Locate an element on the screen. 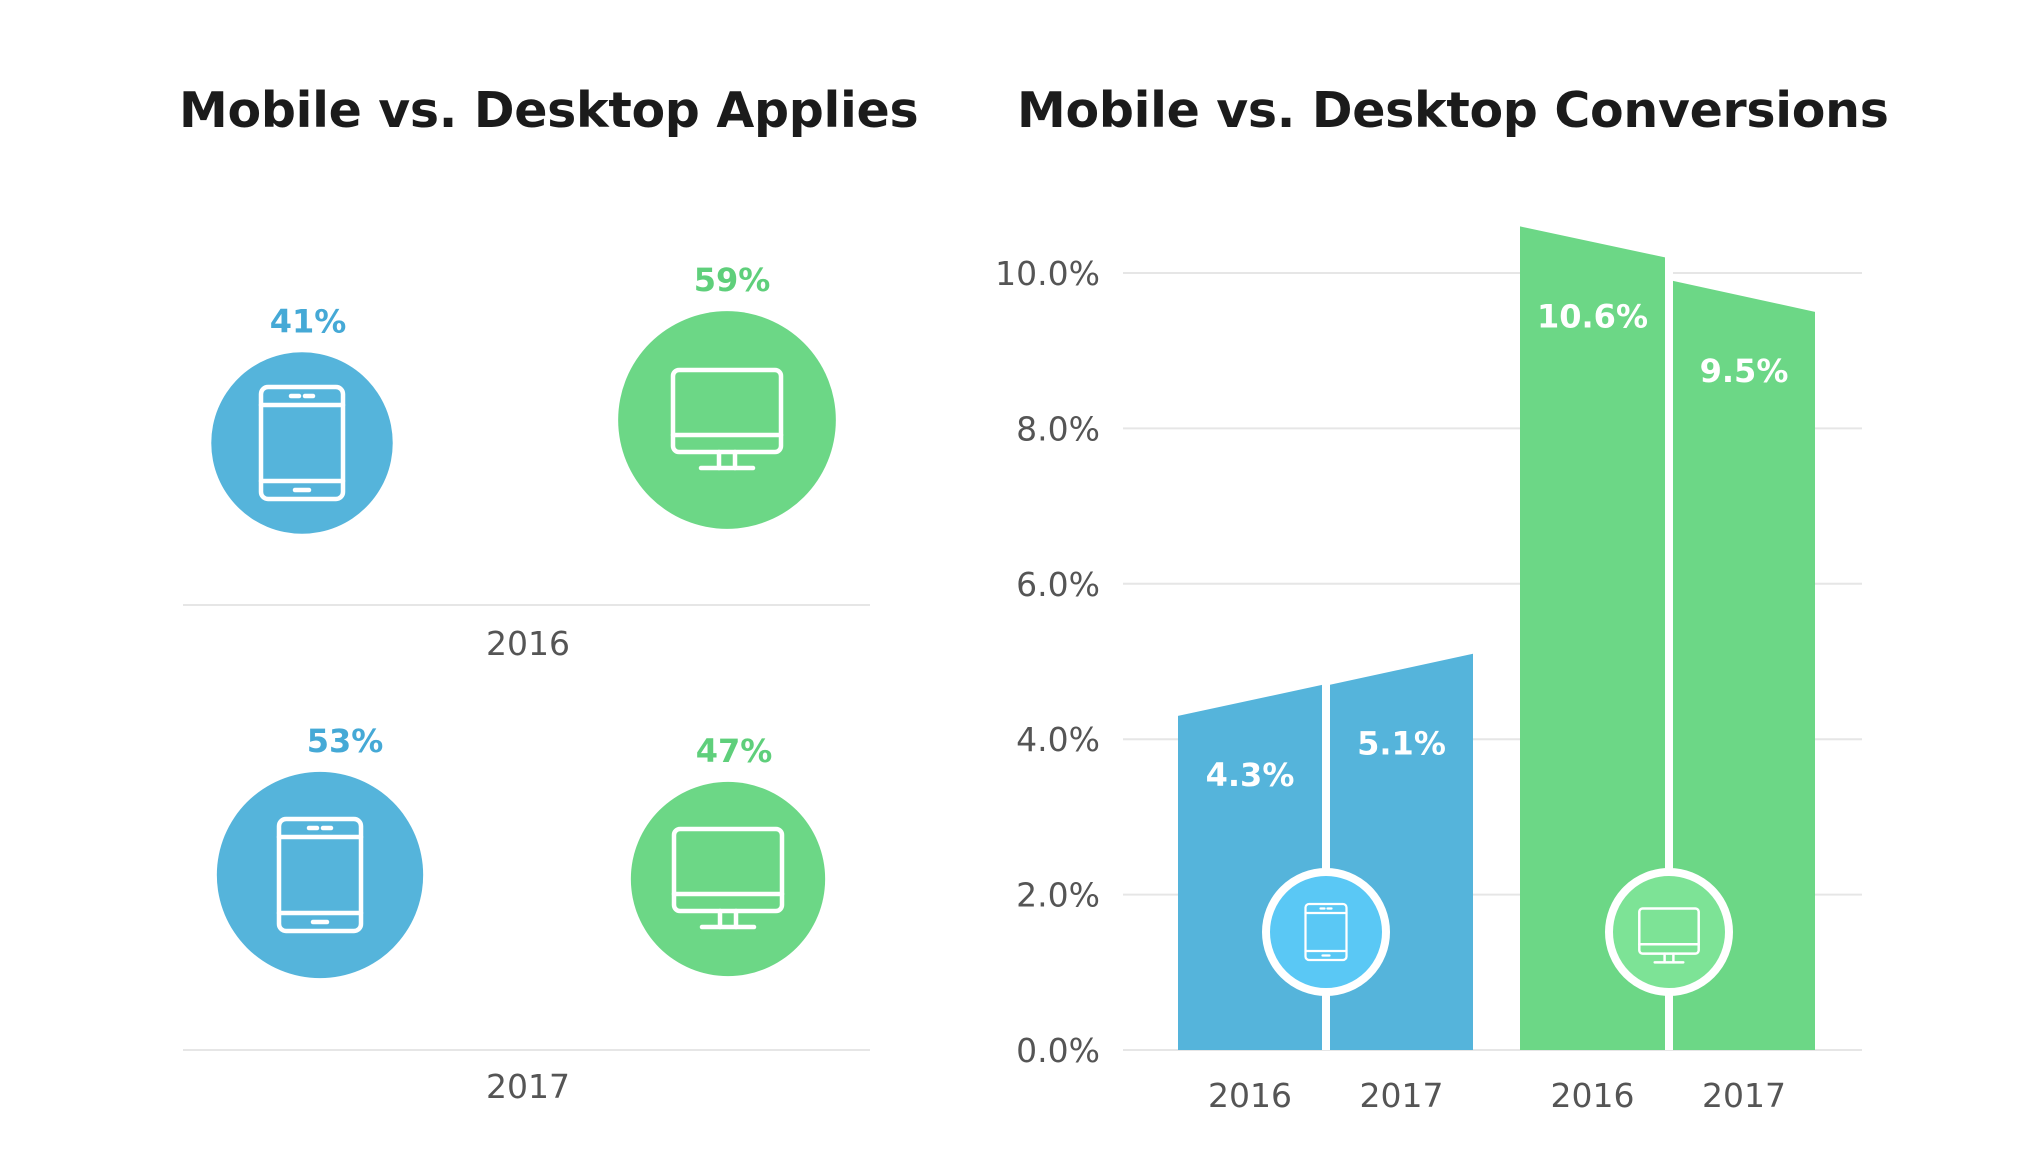 The width and height of the screenshot is (2026, 1154). bar-value-label: 10.6% is located at coordinates (1592, 316).